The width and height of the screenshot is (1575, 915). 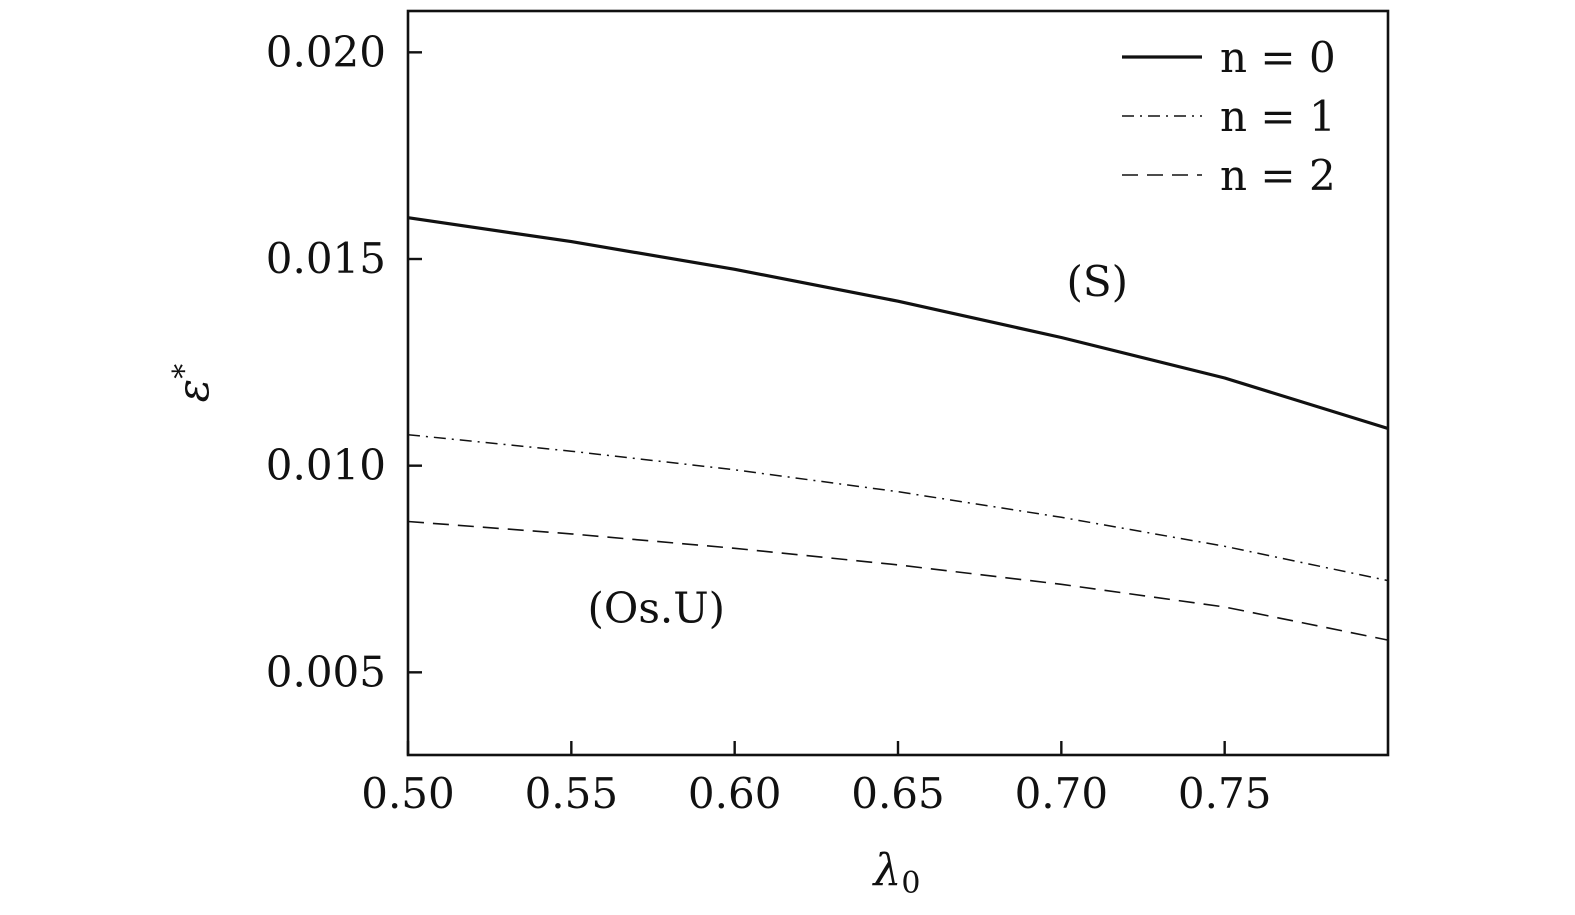 What do you see at coordinates (898, 580) in the screenshot?
I see `series-line-n2` at bounding box center [898, 580].